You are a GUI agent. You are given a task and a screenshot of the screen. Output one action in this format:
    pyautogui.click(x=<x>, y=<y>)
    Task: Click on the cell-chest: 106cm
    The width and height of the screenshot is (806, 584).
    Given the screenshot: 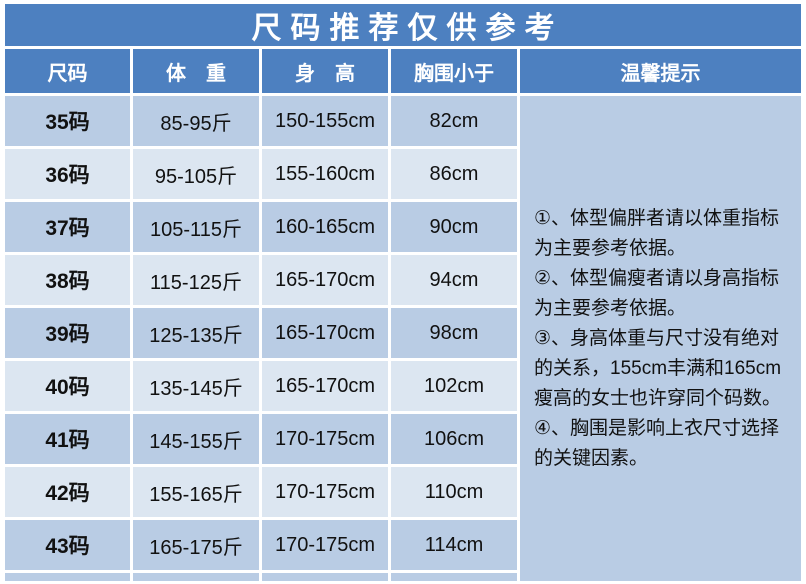 What is the action you would take?
    pyautogui.click(x=454, y=439)
    